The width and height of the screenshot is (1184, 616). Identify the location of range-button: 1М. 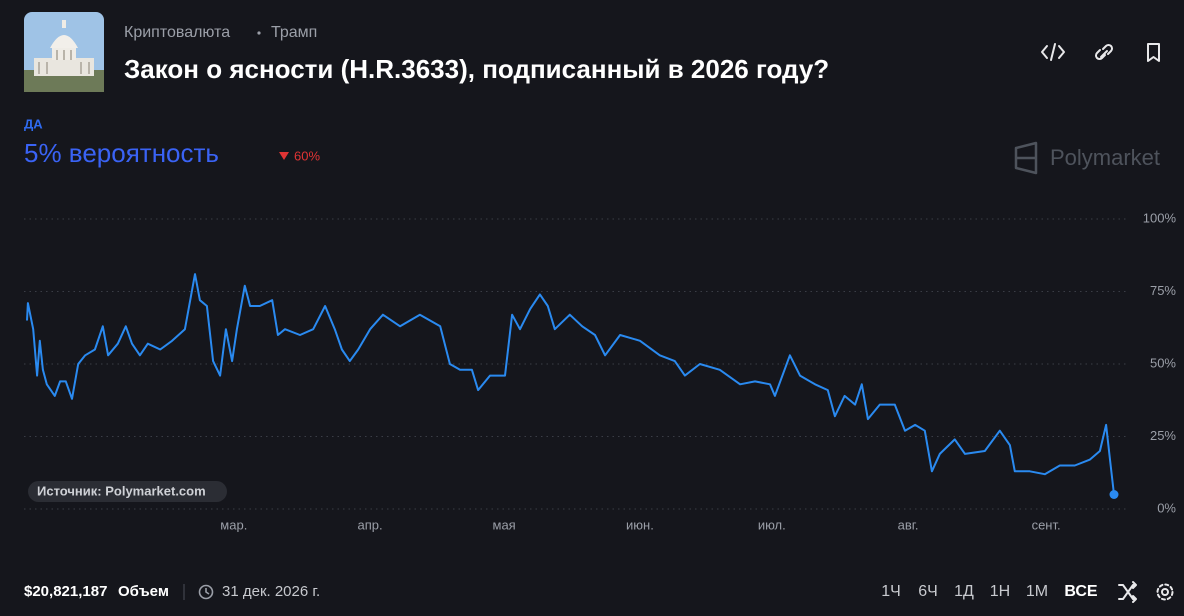
(1037, 591).